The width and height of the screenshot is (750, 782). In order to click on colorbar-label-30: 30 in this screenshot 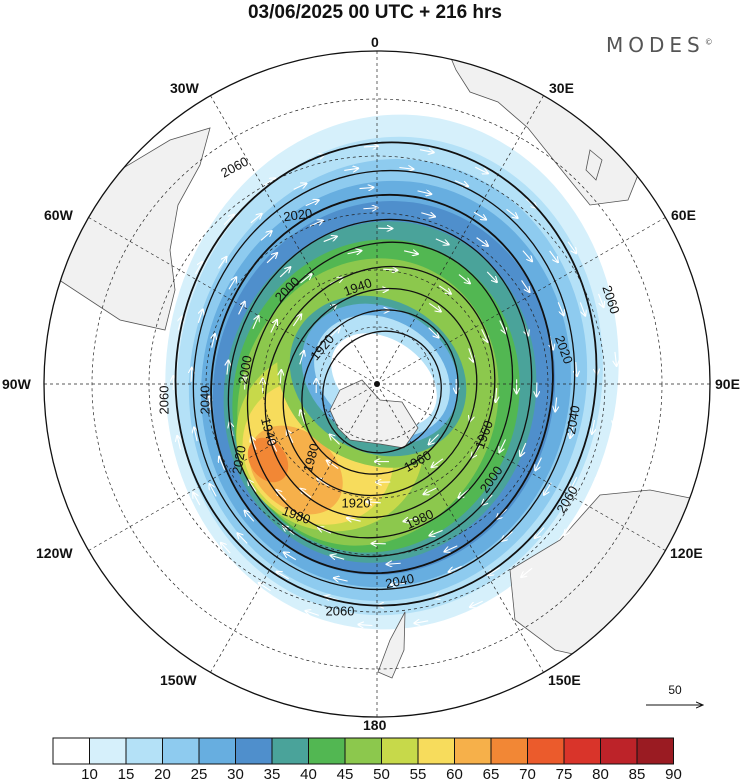, I will do `click(235, 774)`.